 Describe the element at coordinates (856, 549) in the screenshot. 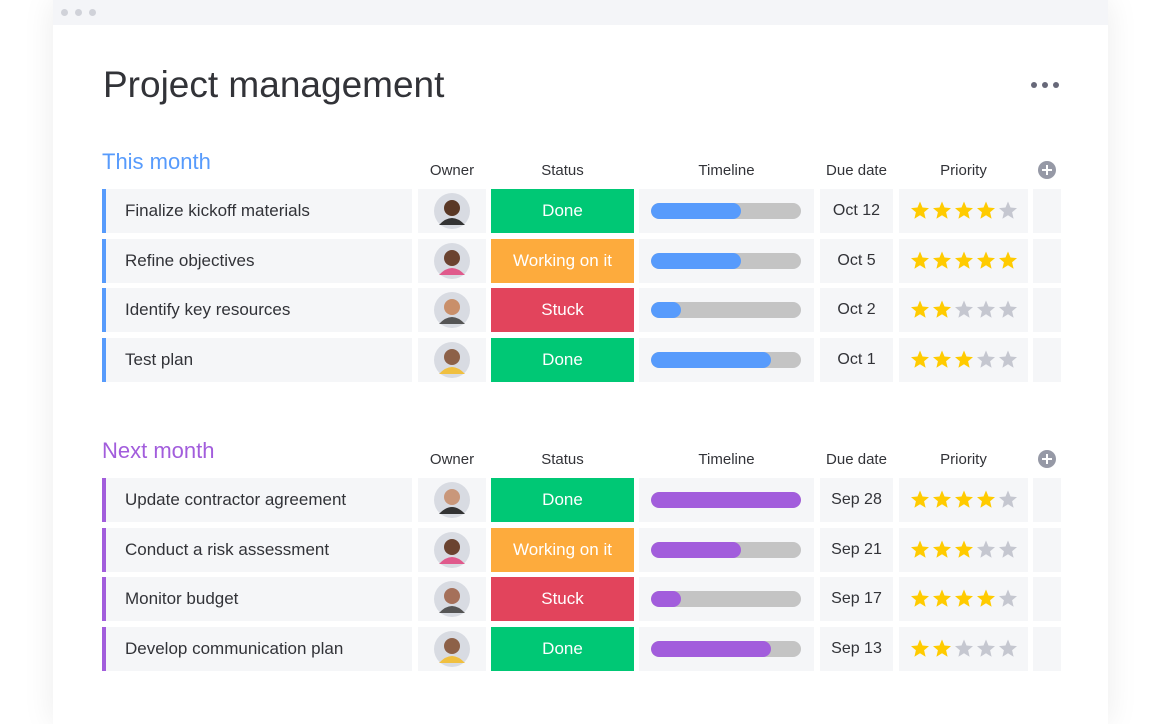

I see `due-date-cell: Sep 21` at that location.